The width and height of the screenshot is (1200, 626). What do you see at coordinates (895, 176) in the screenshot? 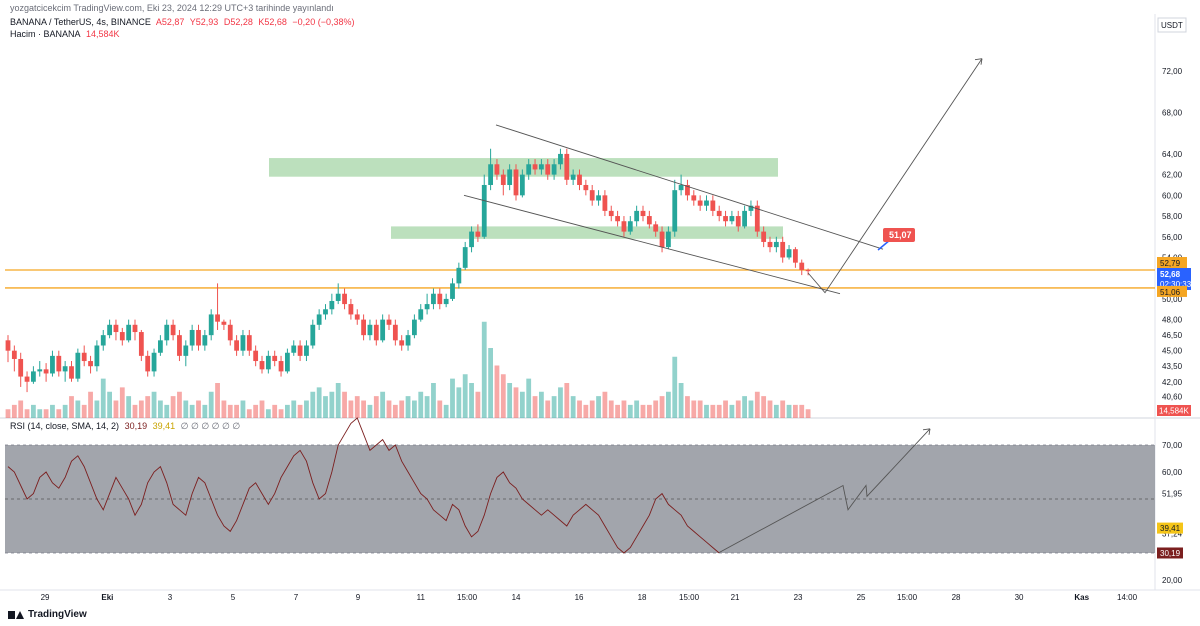
I see `projection-arrow-line` at bounding box center [895, 176].